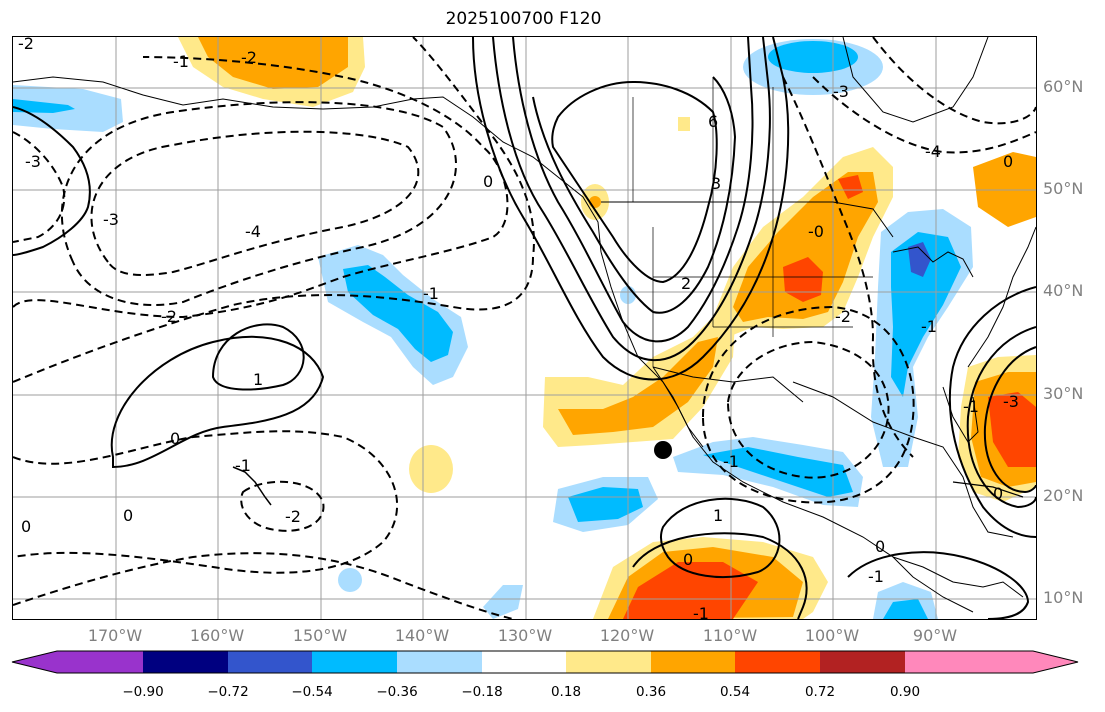 The width and height of the screenshot is (1105, 712). I want to click on lon-label-170w: 170°W, so click(115, 635).